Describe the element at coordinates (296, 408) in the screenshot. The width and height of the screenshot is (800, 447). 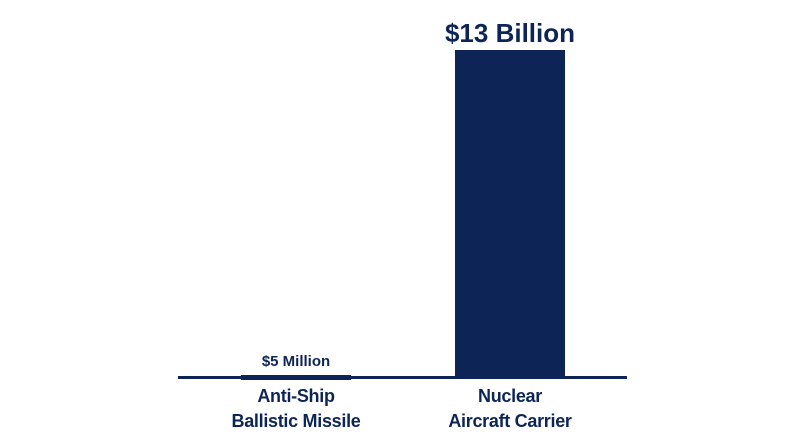
I see `category-label: Anti-Ship Ballistic Missile` at that location.